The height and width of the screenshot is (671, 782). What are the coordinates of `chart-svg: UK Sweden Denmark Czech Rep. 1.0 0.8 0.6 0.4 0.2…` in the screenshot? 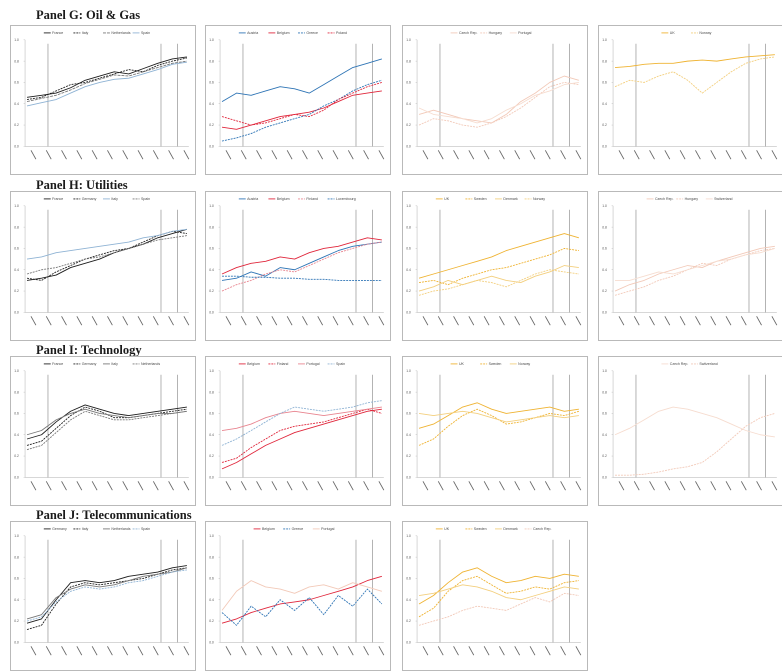 It's located at (494, 591).